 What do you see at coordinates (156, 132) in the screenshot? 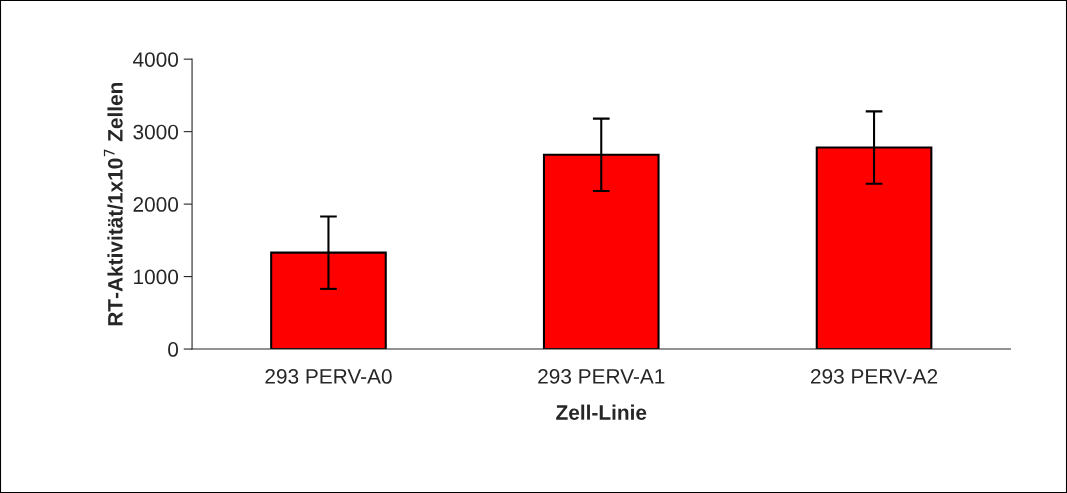
I see `y-tick-label: 3000` at bounding box center [156, 132].